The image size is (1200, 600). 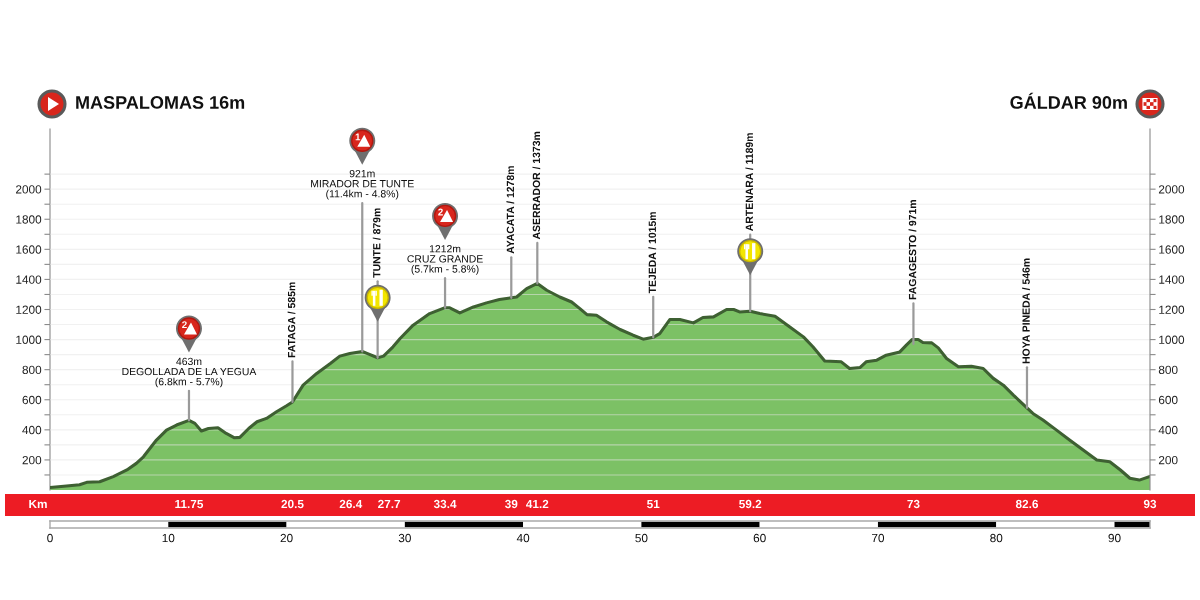 I want to click on x-tick-label: 40, so click(x=523, y=538).